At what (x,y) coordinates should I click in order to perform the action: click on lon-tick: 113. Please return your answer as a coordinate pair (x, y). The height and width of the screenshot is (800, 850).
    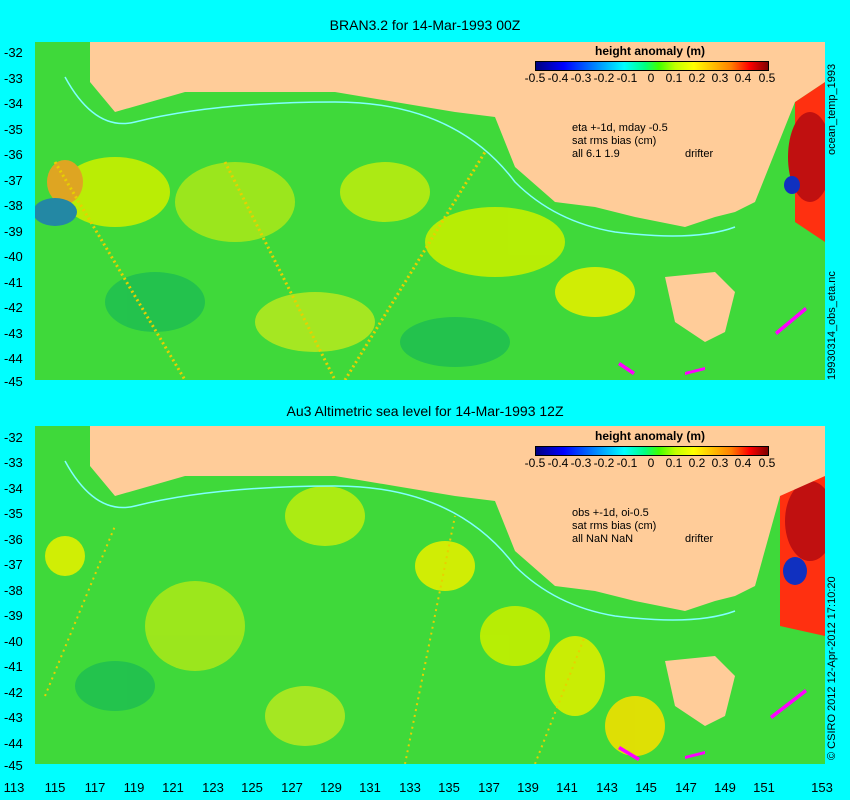
    Looking at the image, I should click on (14, 787).